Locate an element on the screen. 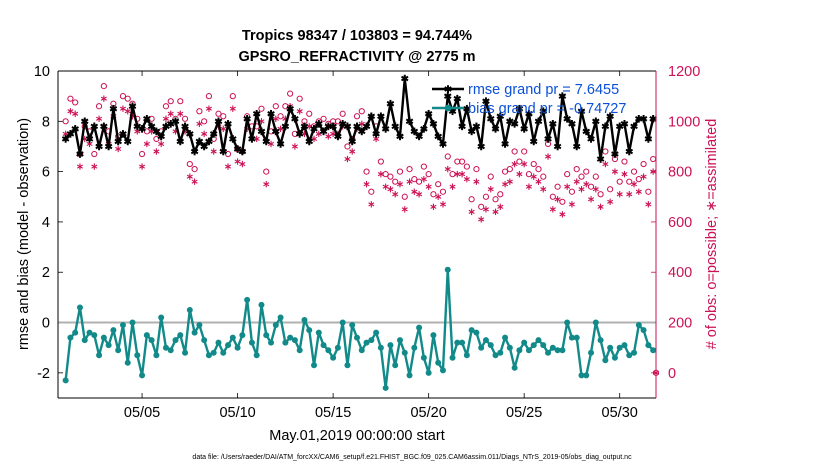 This screenshot has height=470, width=830. y-tick-label-right: 1200 is located at coordinates (684, 72).